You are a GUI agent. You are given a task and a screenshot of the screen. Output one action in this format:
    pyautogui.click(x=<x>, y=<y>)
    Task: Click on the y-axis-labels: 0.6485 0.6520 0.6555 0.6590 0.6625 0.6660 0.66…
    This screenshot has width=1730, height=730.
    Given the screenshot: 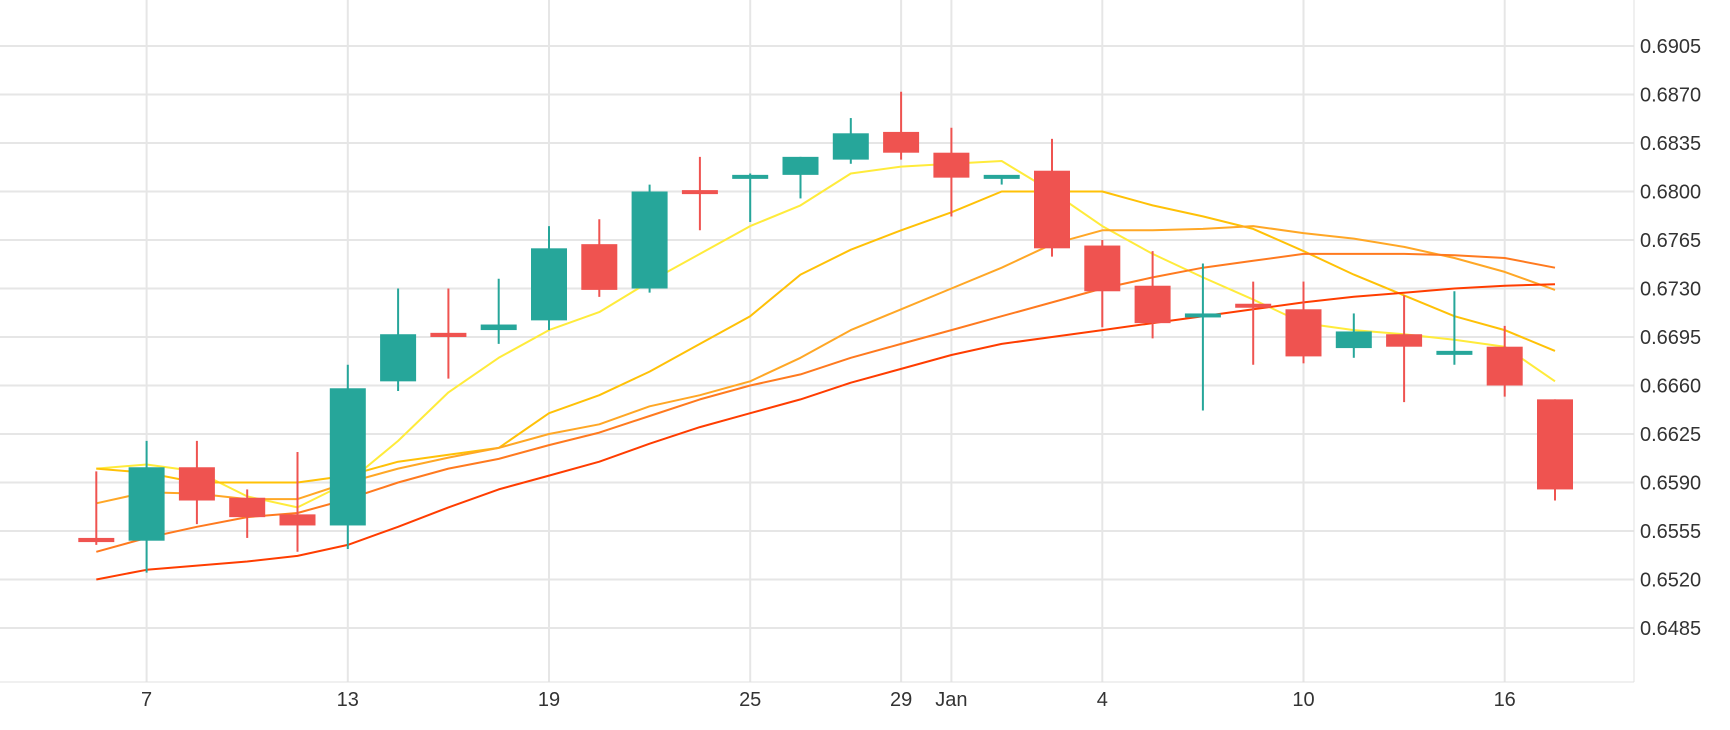 What is the action you would take?
    pyautogui.click(x=1670, y=338)
    